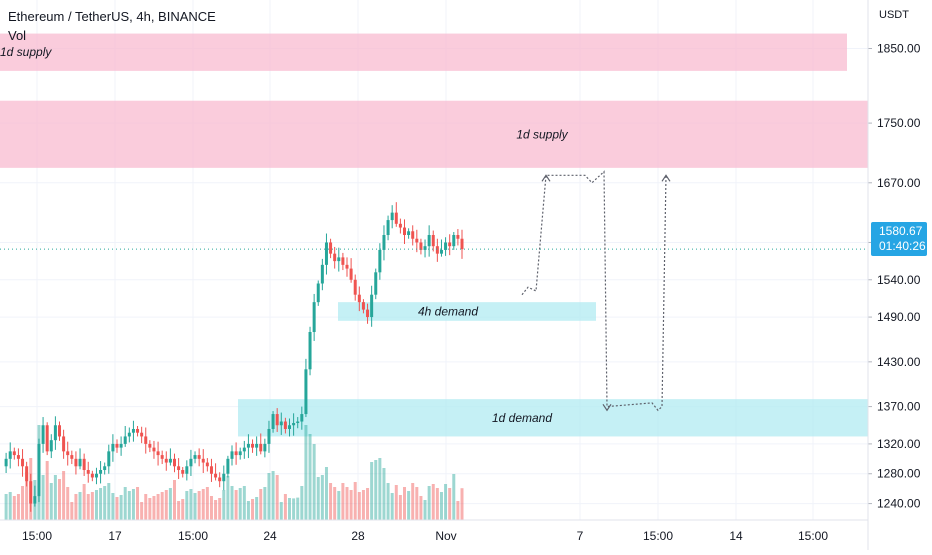  What do you see at coordinates (37, 536) in the screenshot?
I see `x-tick-label: 15:00` at bounding box center [37, 536].